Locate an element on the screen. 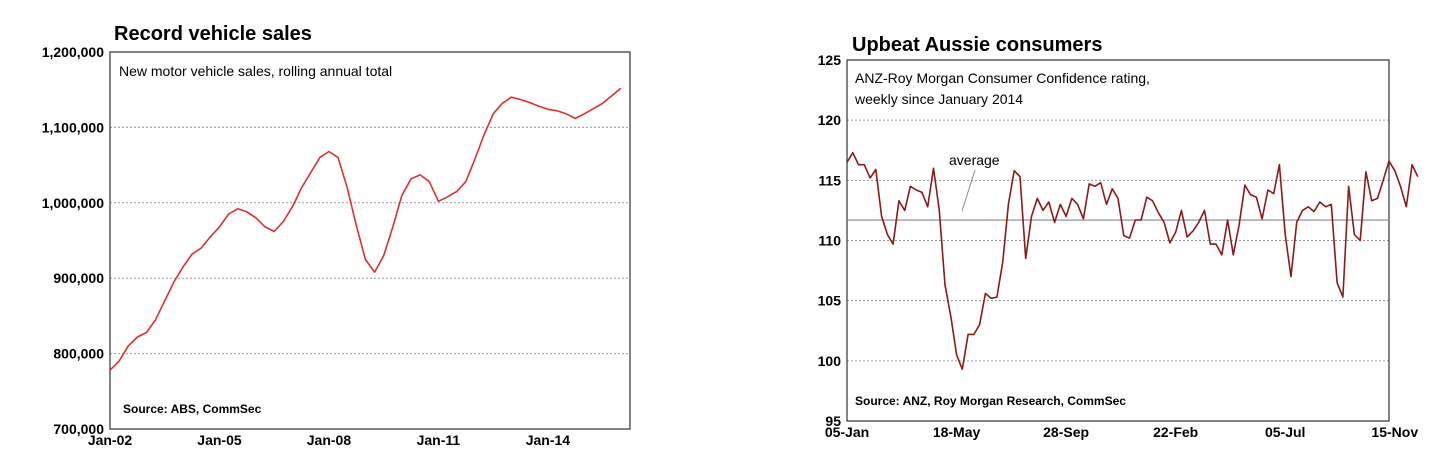  x-tick-label: 05-Jul is located at coordinates (1285, 432).